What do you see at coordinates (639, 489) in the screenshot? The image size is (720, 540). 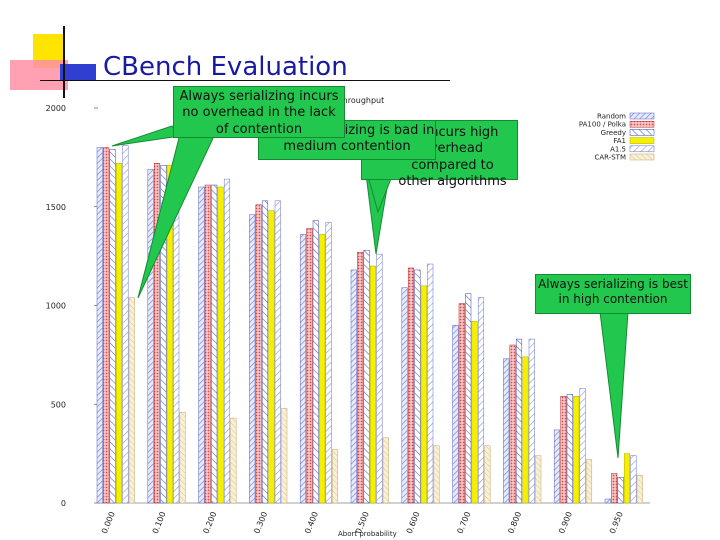 I see `bar-0.950-5` at bounding box center [639, 489].